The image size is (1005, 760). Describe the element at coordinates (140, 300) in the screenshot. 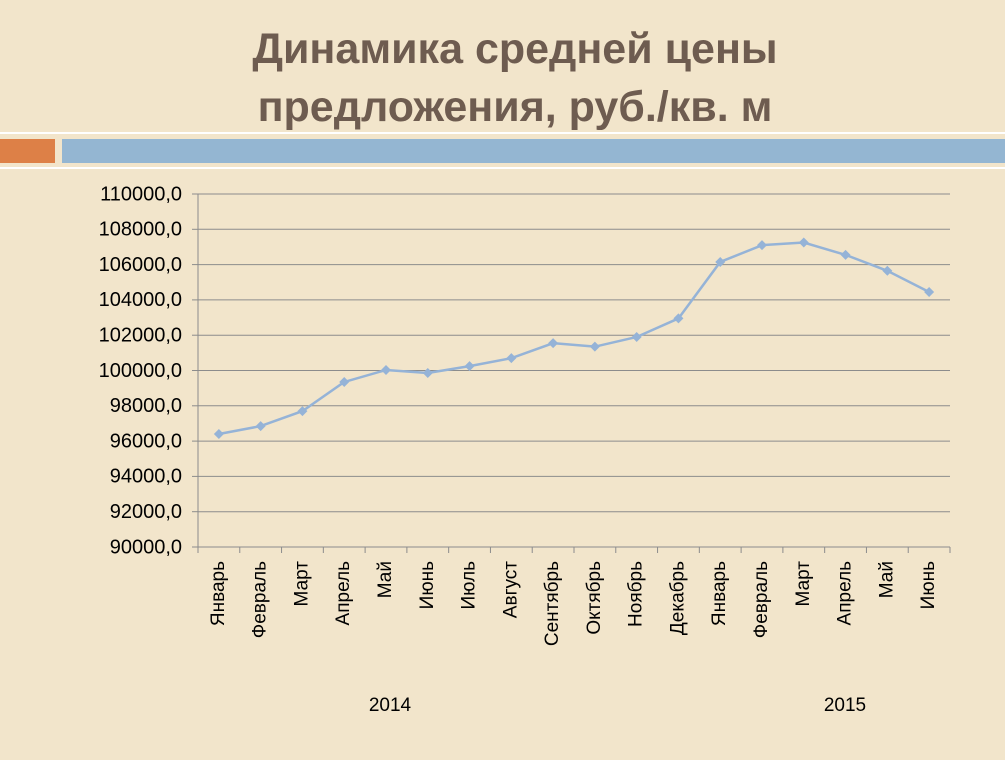

I see `y-tick-label: 104000,0` at that location.